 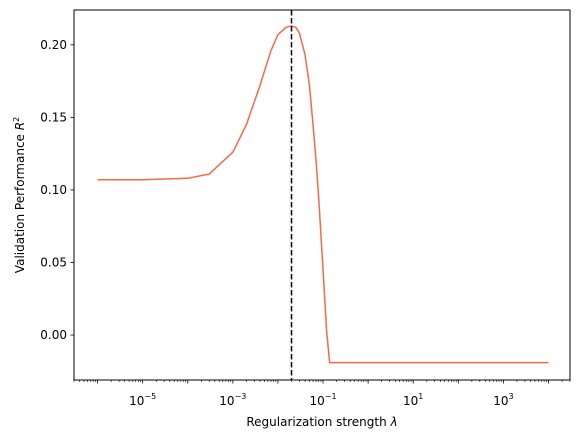 What do you see at coordinates (142, 400) in the screenshot?
I see `x-tick-label: 10⁻⁵` at bounding box center [142, 400].